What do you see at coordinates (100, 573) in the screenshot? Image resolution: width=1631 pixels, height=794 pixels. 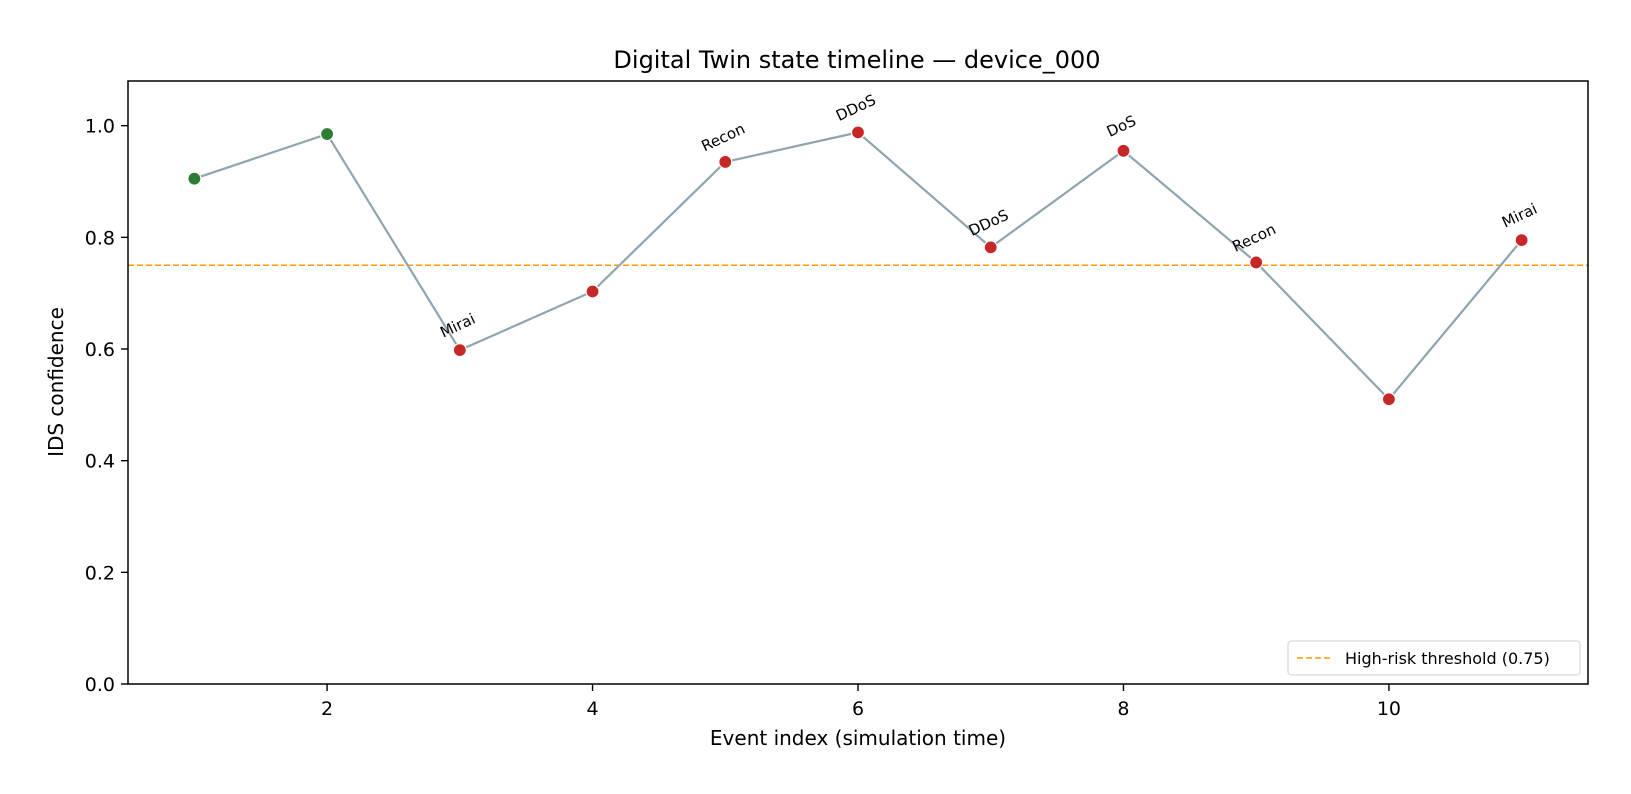 I see `y-tick-label-0.2: 0.2` at bounding box center [100, 573].